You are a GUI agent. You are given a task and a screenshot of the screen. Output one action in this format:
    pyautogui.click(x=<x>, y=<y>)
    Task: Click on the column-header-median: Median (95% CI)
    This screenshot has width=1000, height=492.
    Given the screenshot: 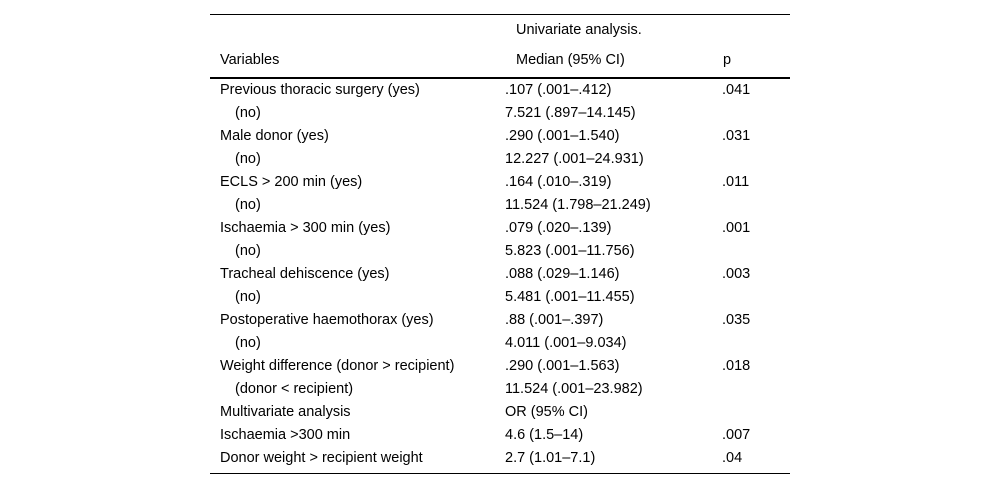 What is the action you would take?
    pyautogui.click(x=570, y=60)
    